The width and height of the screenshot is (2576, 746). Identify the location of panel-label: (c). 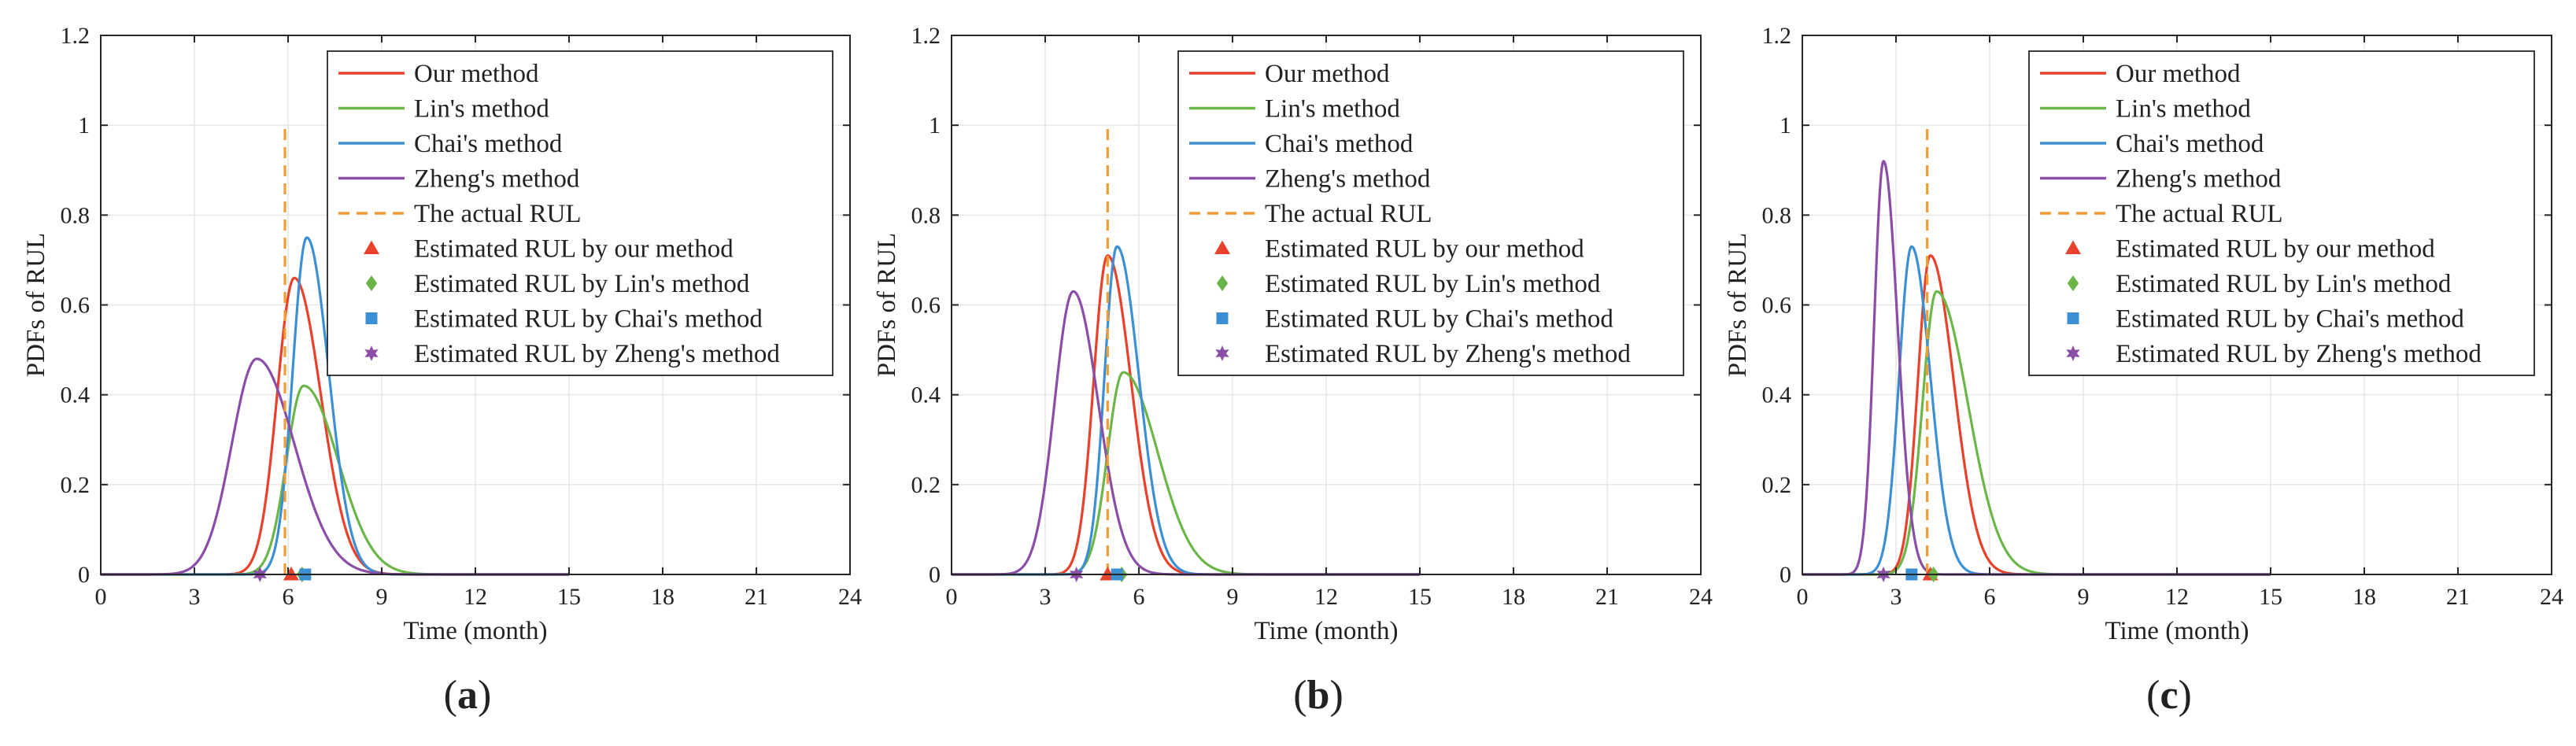
(2169, 696).